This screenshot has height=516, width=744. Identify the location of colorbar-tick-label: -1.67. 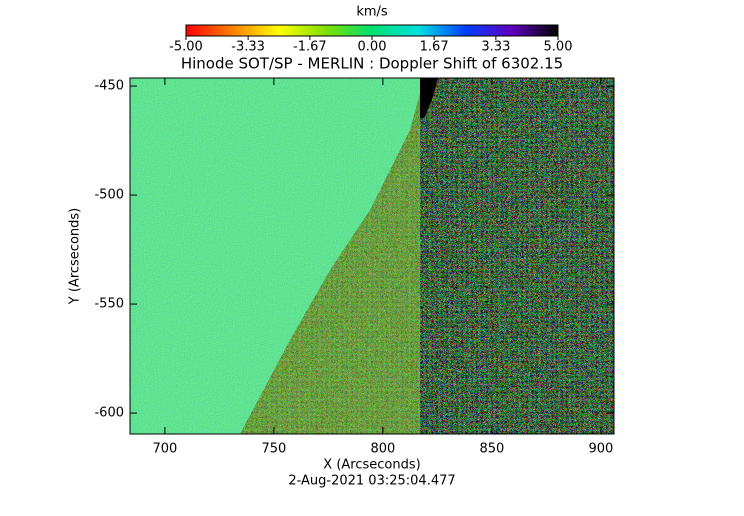
(310, 47).